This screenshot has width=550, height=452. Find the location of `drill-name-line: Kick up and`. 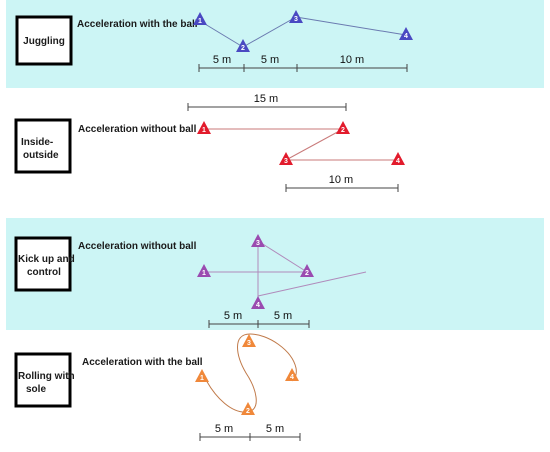

drill-name-line: Kick up and is located at coordinates (46, 259).